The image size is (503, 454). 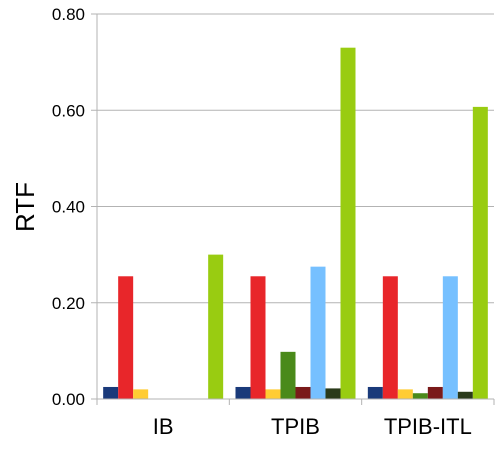 What do you see at coordinates (295, 426) in the screenshot?
I see `x-category-label: TPIB` at bounding box center [295, 426].